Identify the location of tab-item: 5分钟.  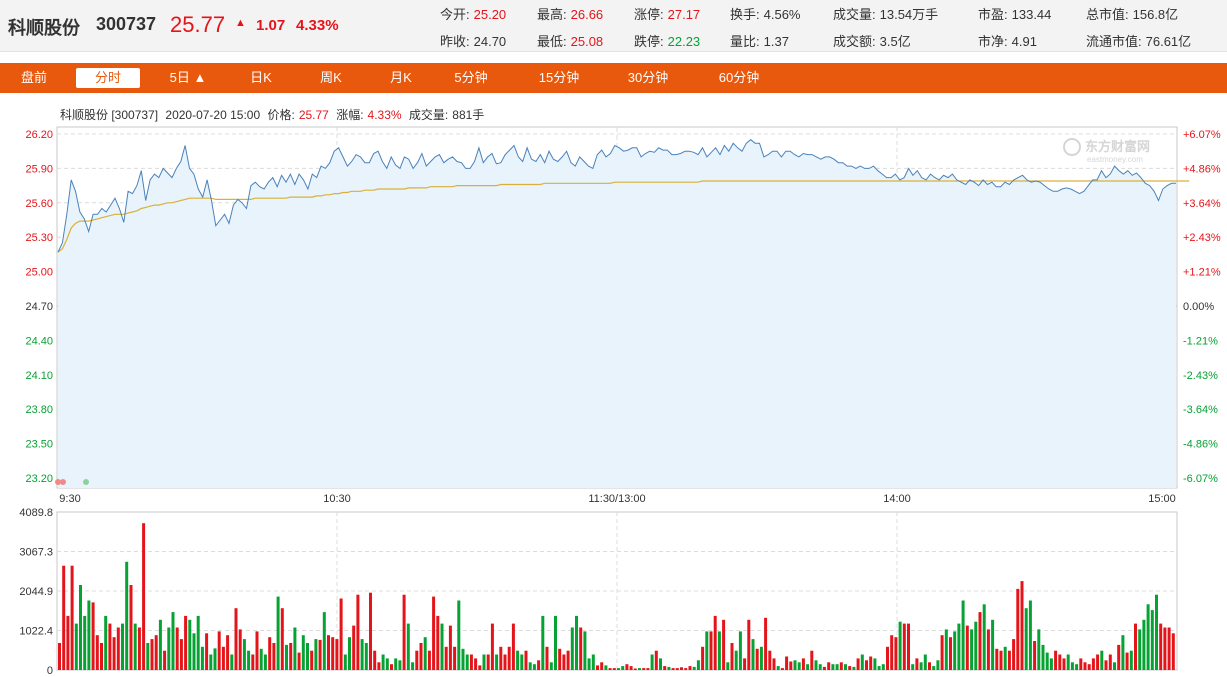
(471, 77).